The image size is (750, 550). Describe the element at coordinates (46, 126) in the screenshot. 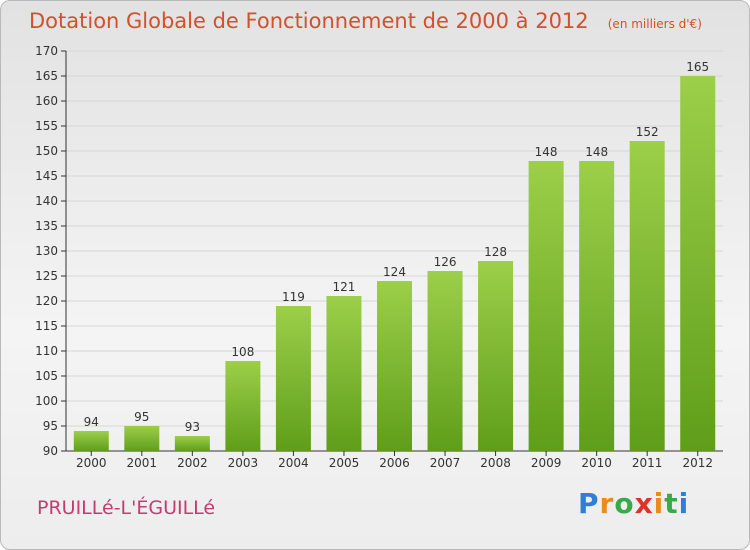

I see `y-tick-label: 155` at that location.